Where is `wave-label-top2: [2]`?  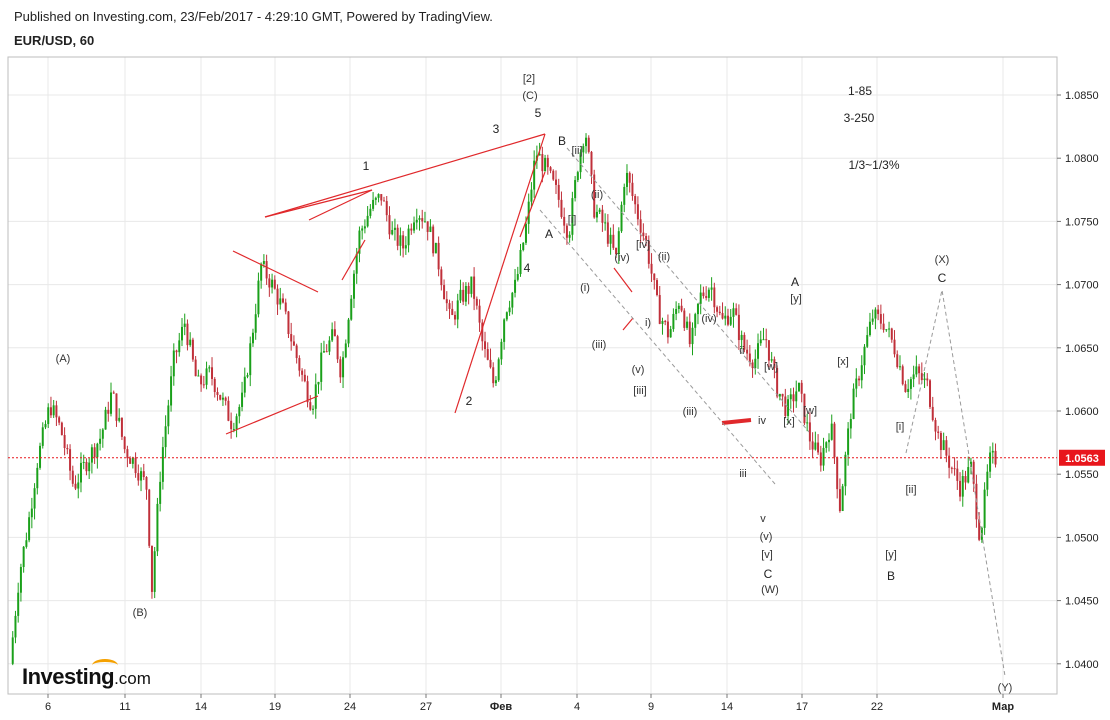 wave-label-top2: [2] is located at coordinates (529, 79).